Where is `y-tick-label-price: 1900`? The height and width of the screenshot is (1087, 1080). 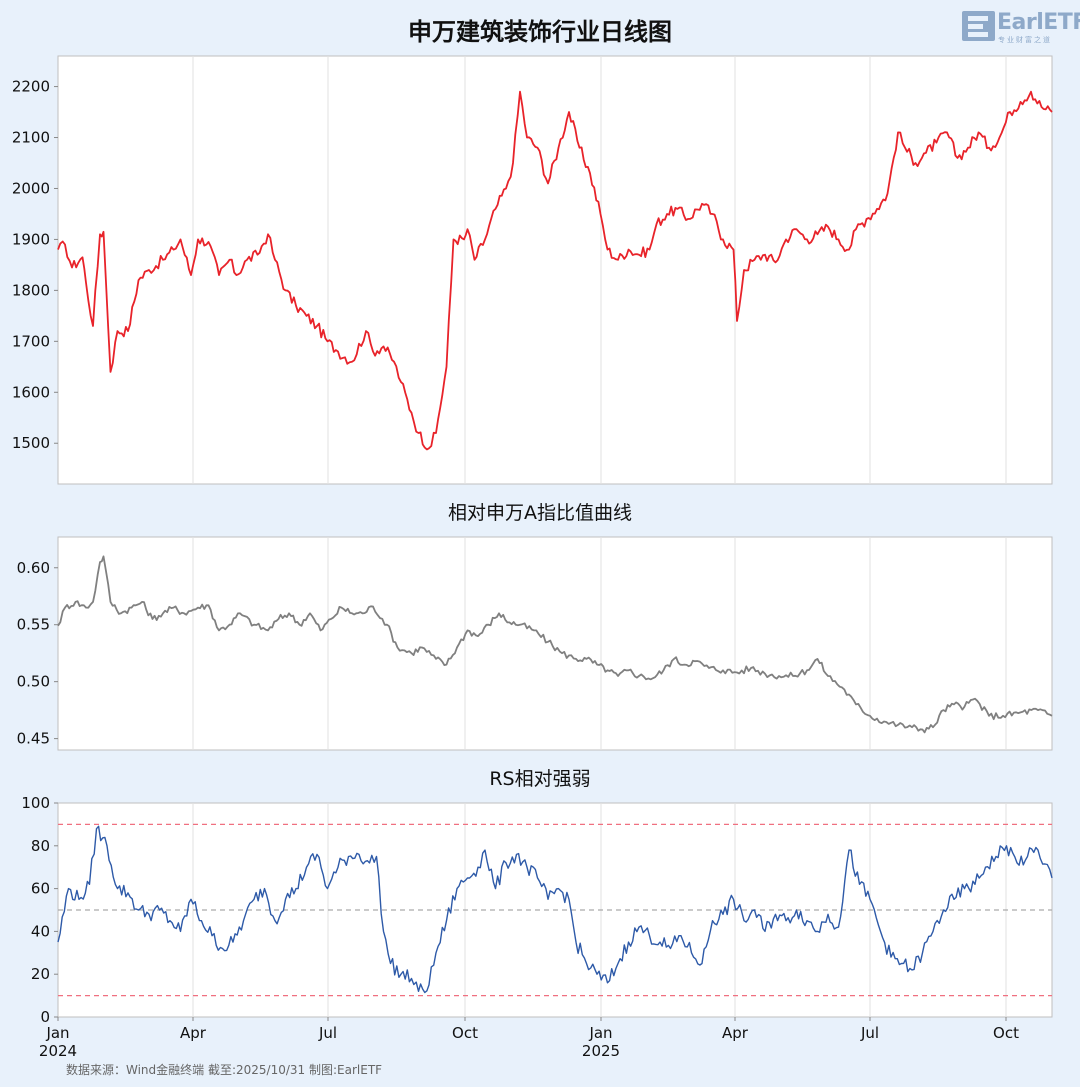 y-tick-label-price: 1900 is located at coordinates (31, 239).